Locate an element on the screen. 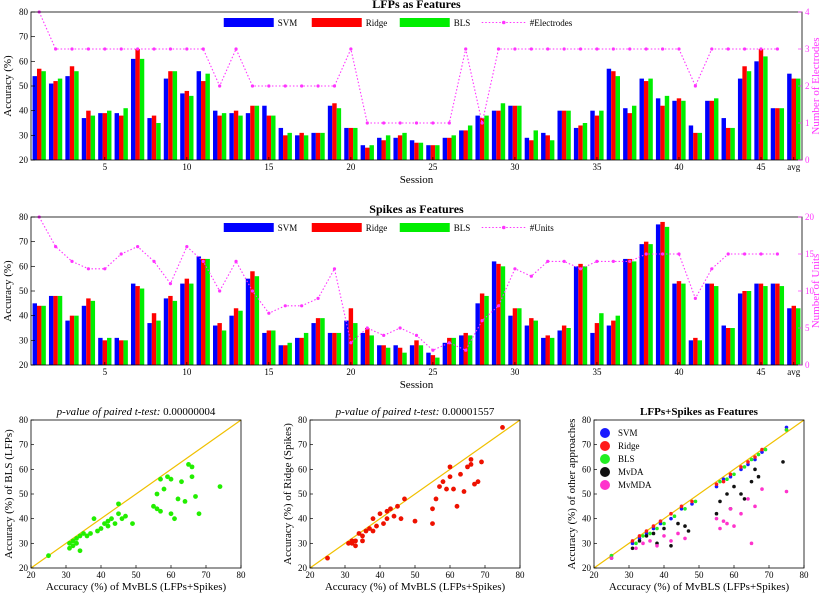 The width and height of the screenshot is (830, 594). identity-line is located at coordinates (136, 494).